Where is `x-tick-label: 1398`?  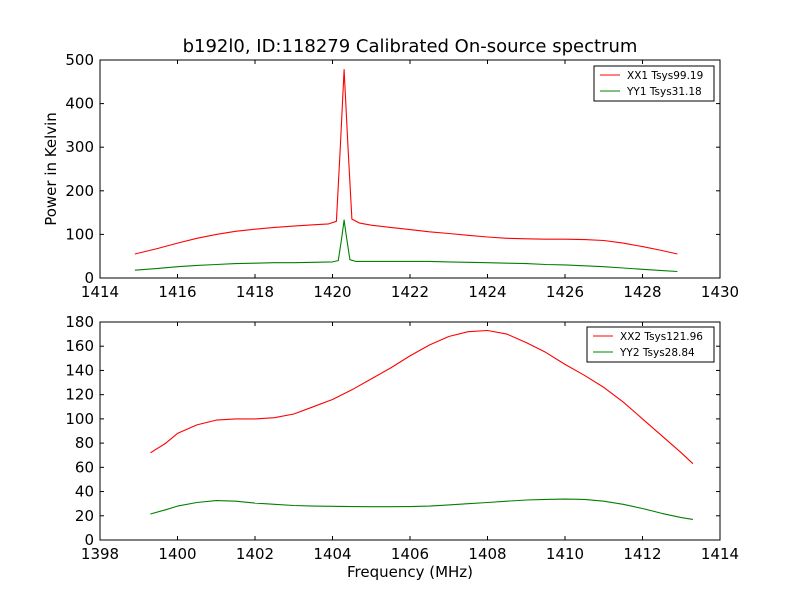 x-tick-label: 1398 is located at coordinates (100, 554).